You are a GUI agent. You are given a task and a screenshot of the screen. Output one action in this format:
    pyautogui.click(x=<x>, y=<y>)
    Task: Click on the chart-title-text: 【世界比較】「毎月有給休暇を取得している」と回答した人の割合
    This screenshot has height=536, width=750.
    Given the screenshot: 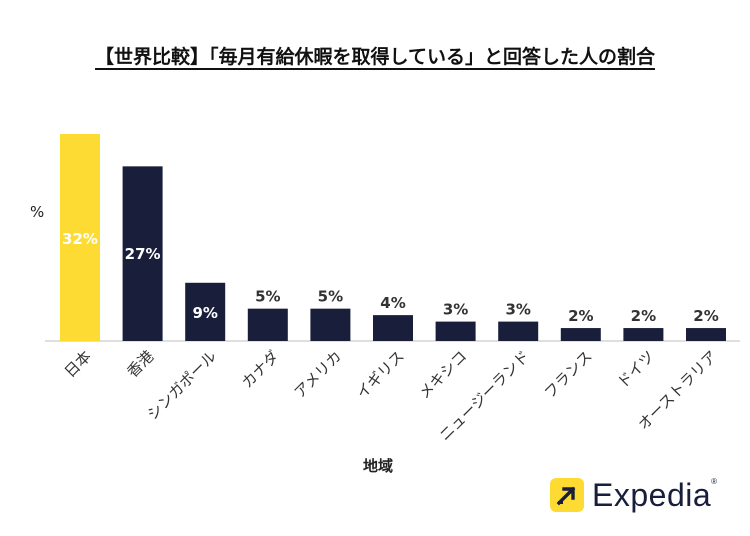 What is the action you would take?
    pyautogui.click(x=375, y=57)
    